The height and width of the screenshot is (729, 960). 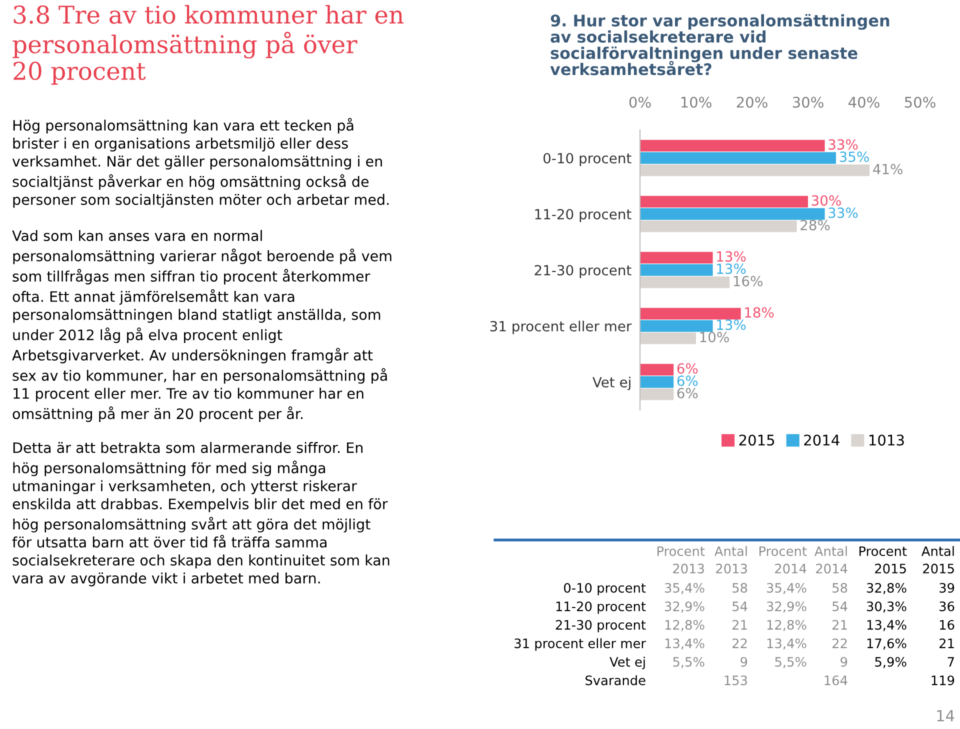 What do you see at coordinates (864, 102) in the screenshot?
I see `x-tick-label: 40%` at bounding box center [864, 102].